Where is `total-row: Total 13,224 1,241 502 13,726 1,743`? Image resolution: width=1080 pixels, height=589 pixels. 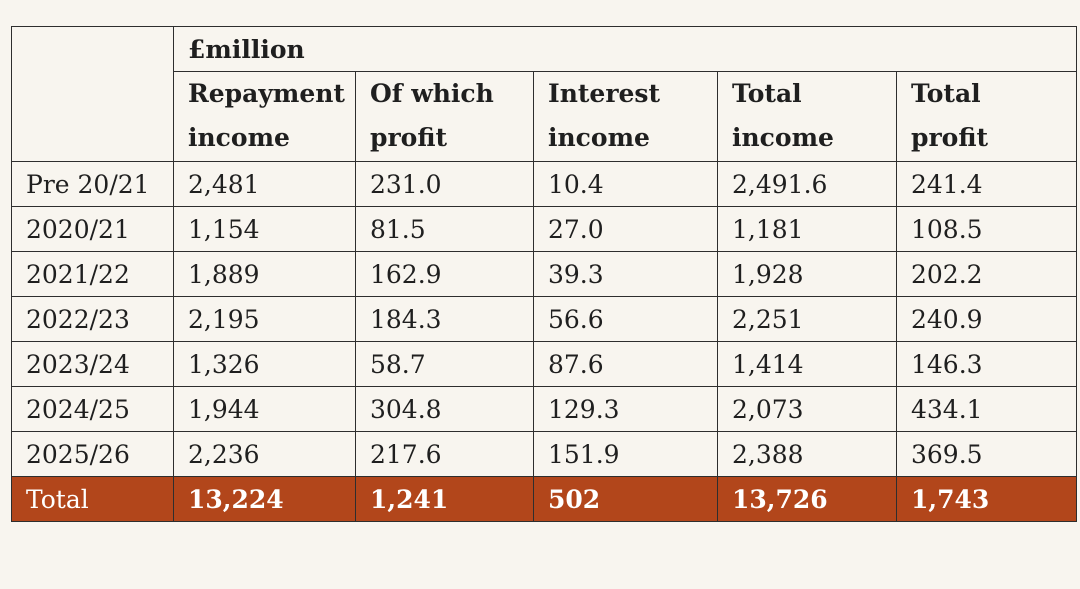
total-row: Total 13,224 1,241 502 13,726 1,743 is located at coordinates (544, 499).